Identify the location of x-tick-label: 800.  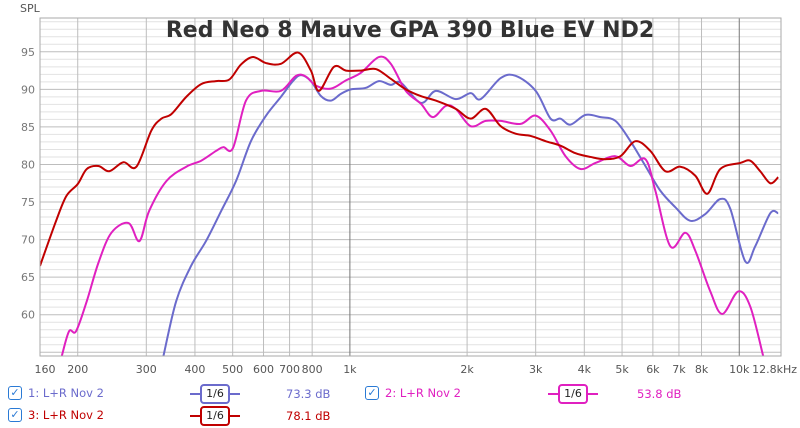
(312, 369).